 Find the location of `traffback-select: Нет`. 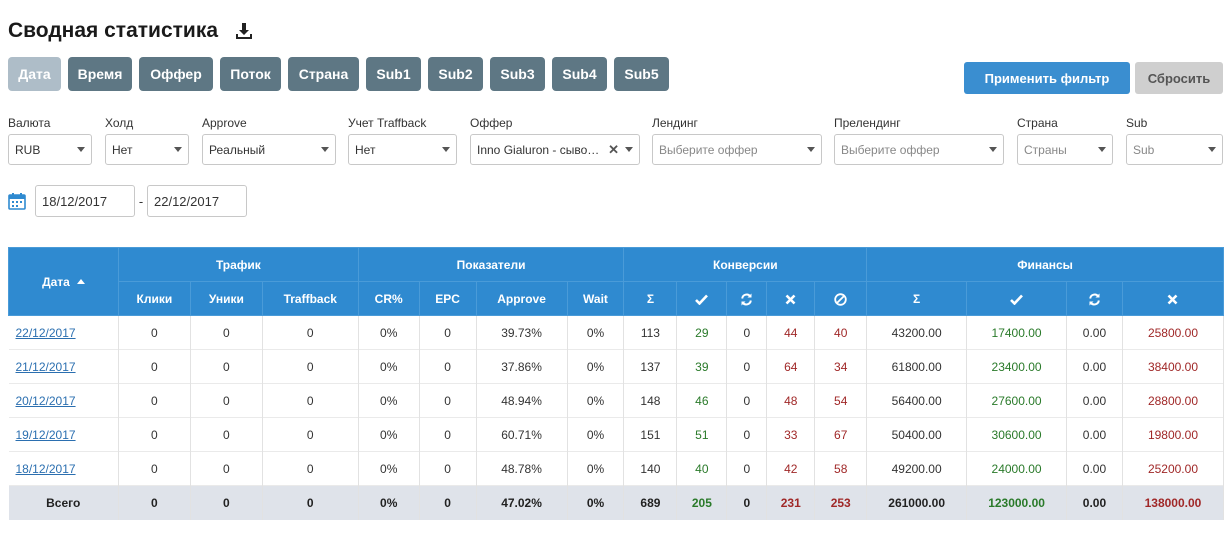

traffback-select: Нет is located at coordinates (402, 149).